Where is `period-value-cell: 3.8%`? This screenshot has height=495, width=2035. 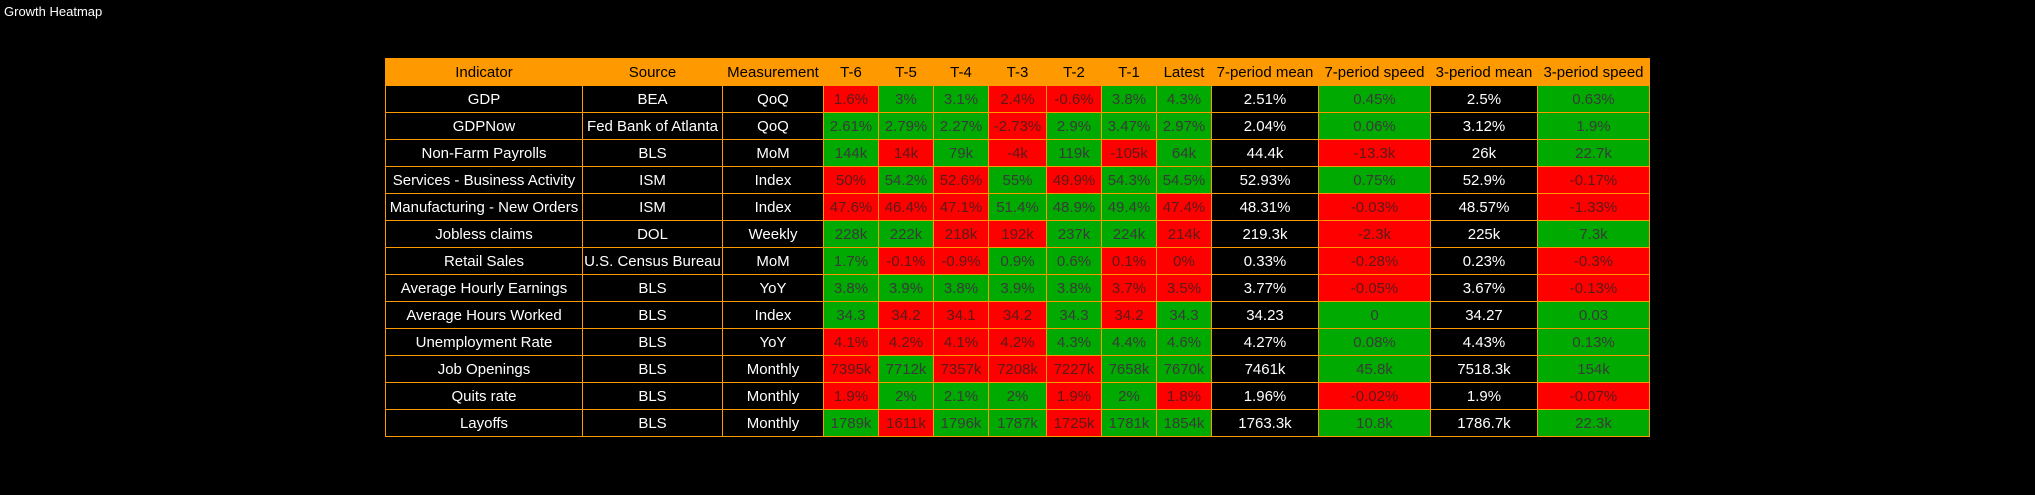
period-value-cell: 3.8% is located at coordinates (1074, 288).